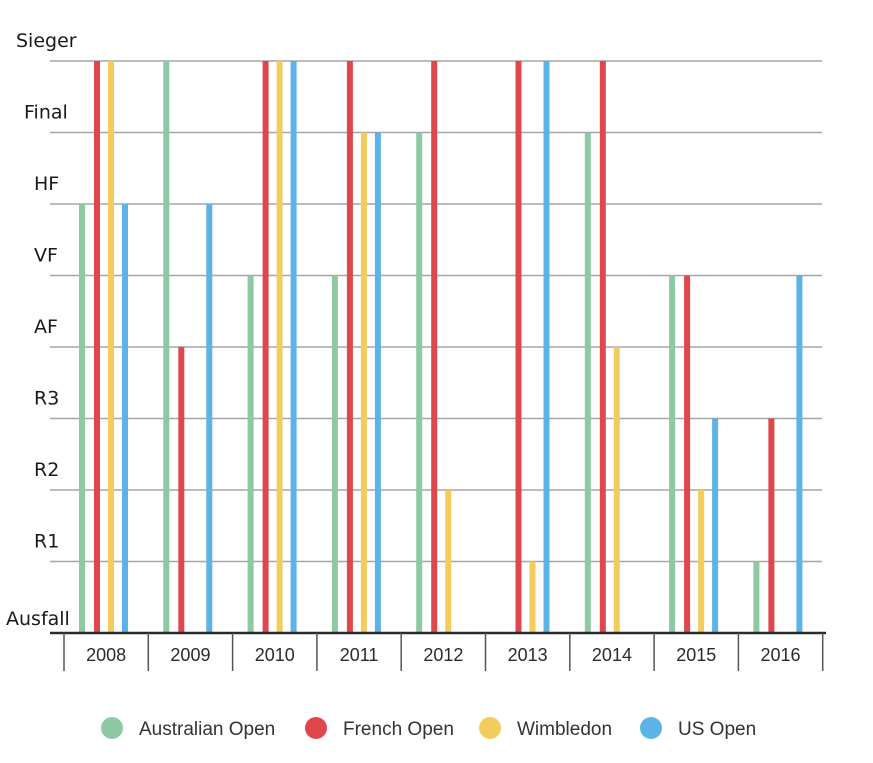  What do you see at coordinates (756, 597) in the screenshot?
I see `bar-australian-open-2016` at bounding box center [756, 597].